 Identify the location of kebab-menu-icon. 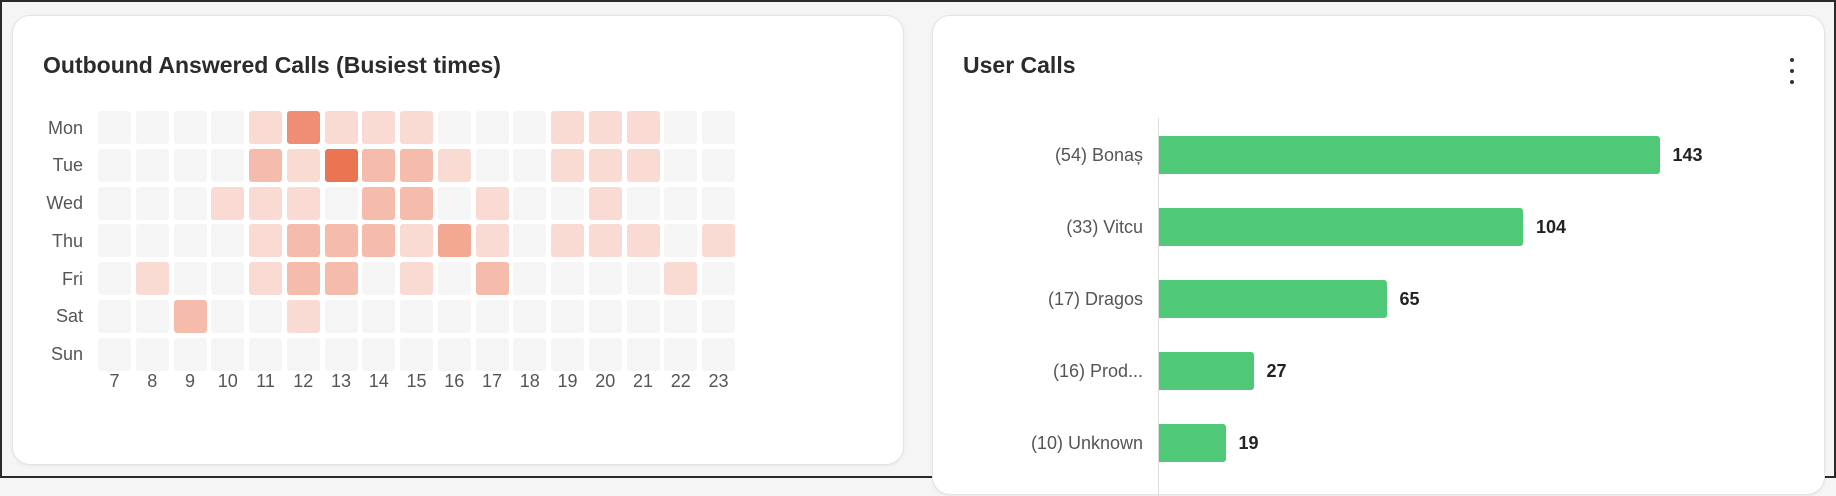
(1792, 71).